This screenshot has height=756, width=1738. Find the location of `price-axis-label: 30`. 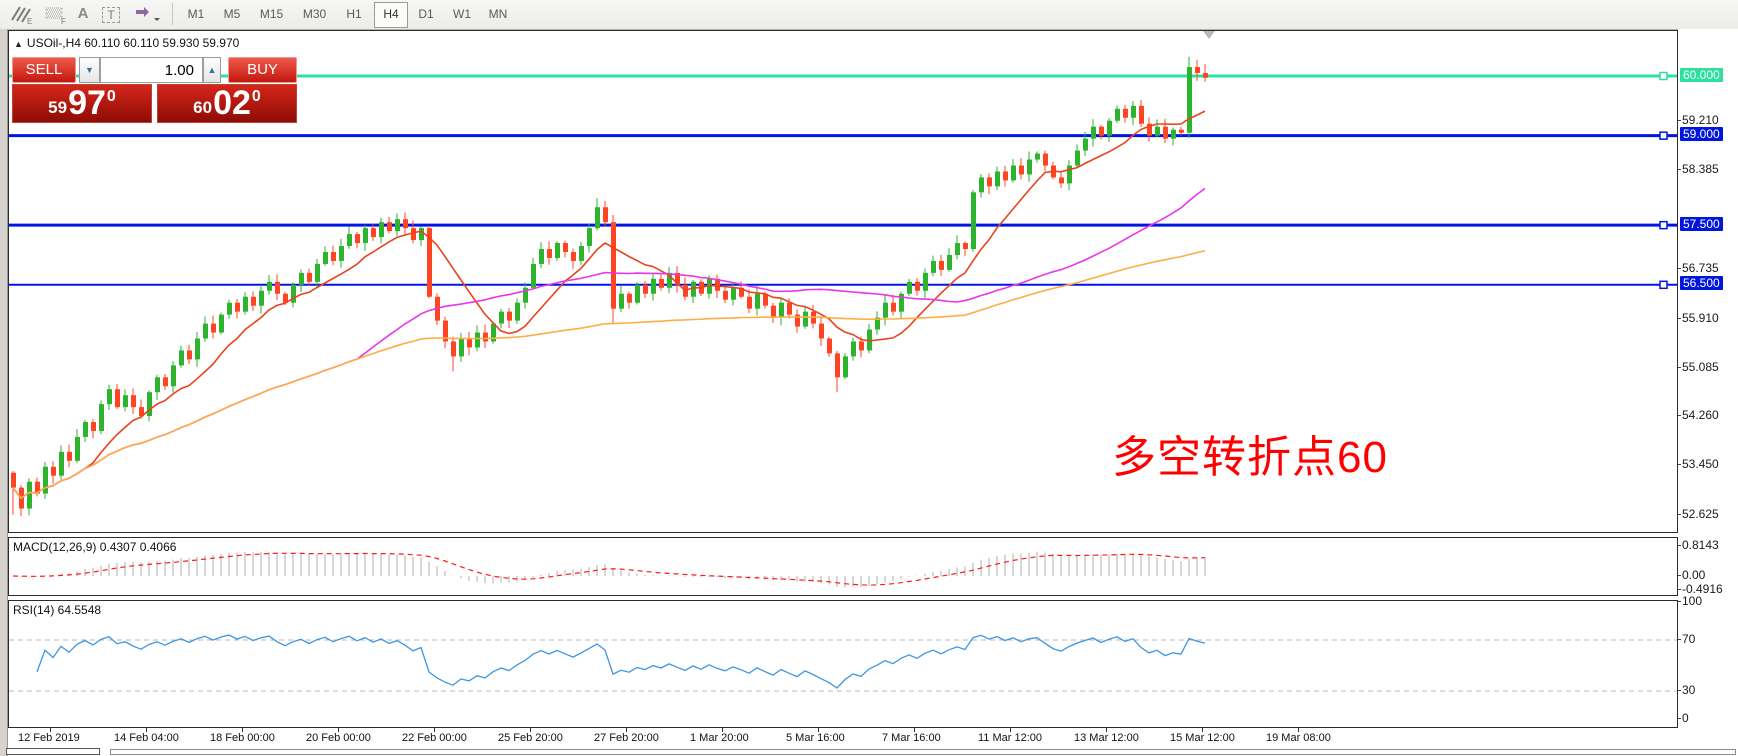

price-axis-label: 30 is located at coordinates (1689, 690).